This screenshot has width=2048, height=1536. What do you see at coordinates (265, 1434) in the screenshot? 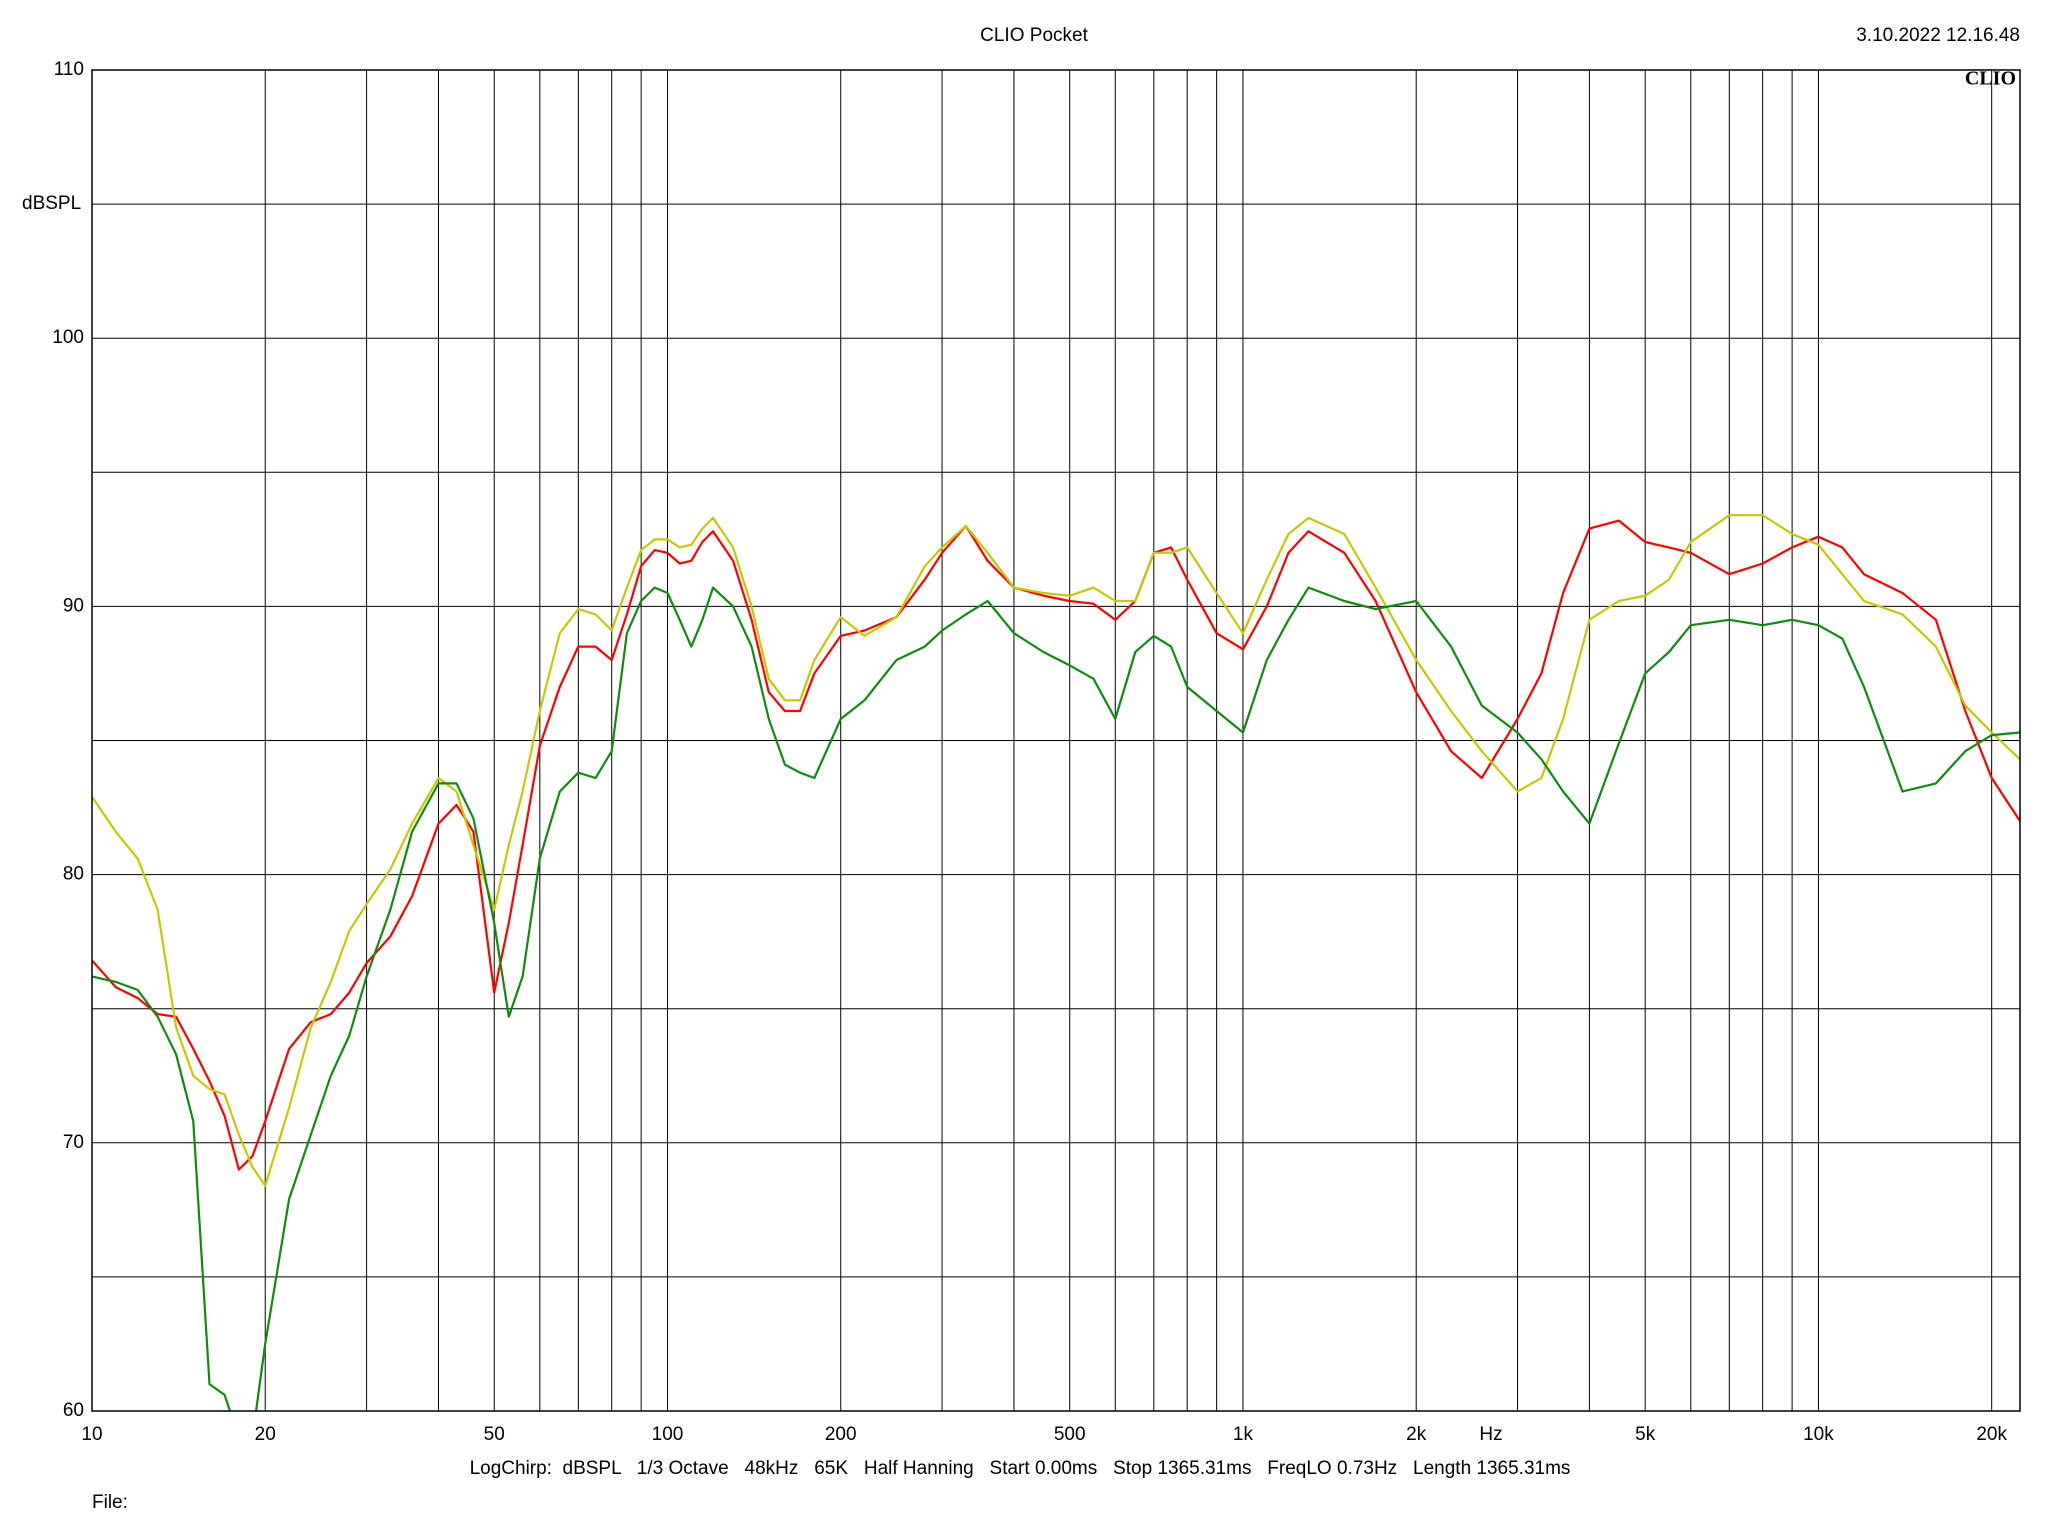
I see `x-tick-label: 20` at bounding box center [265, 1434].